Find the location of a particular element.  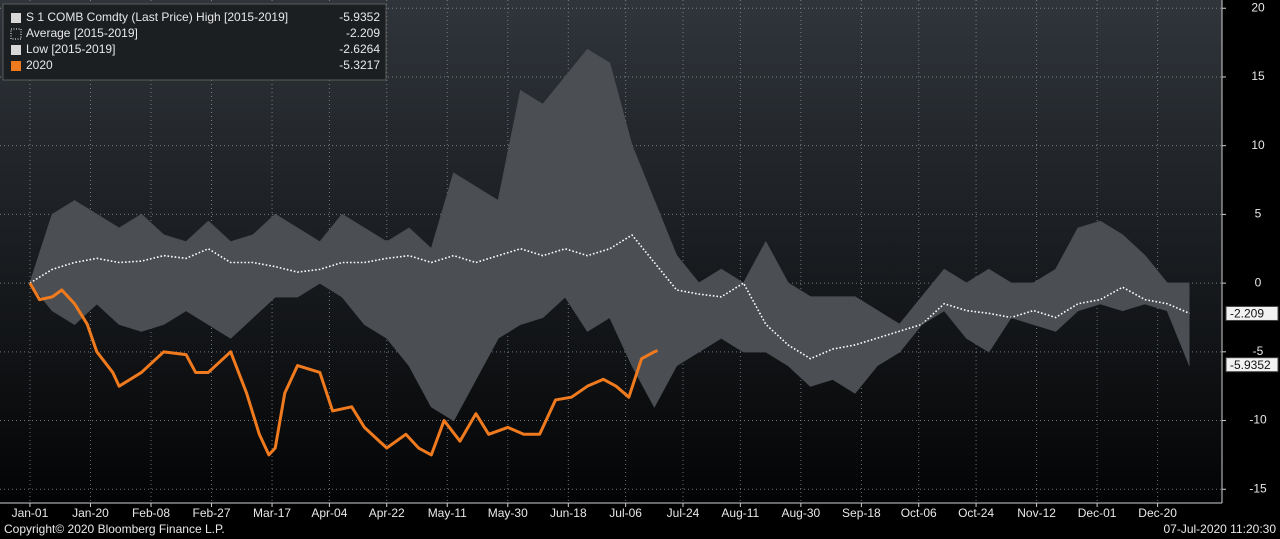

axis-value-label: -2.209 is located at coordinates (1247, 314).